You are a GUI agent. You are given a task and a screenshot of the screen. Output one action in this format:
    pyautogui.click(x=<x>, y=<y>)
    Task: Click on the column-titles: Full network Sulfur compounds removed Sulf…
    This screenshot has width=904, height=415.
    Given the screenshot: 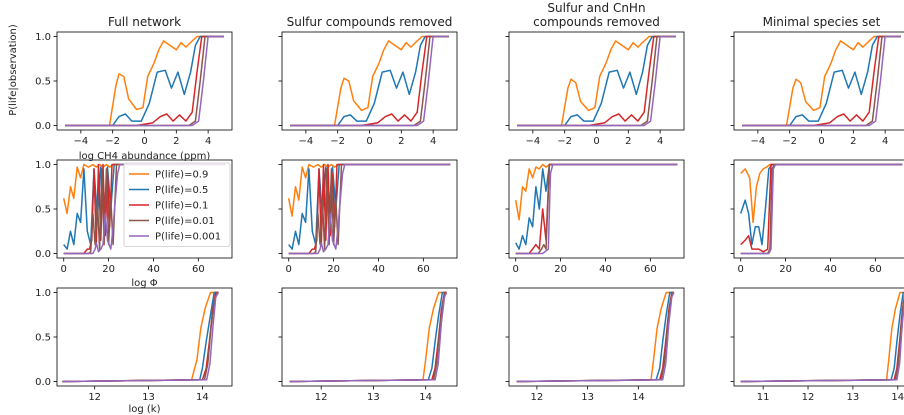 What is the action you would take?
    pyautogui.click(x=494, y=15)
    